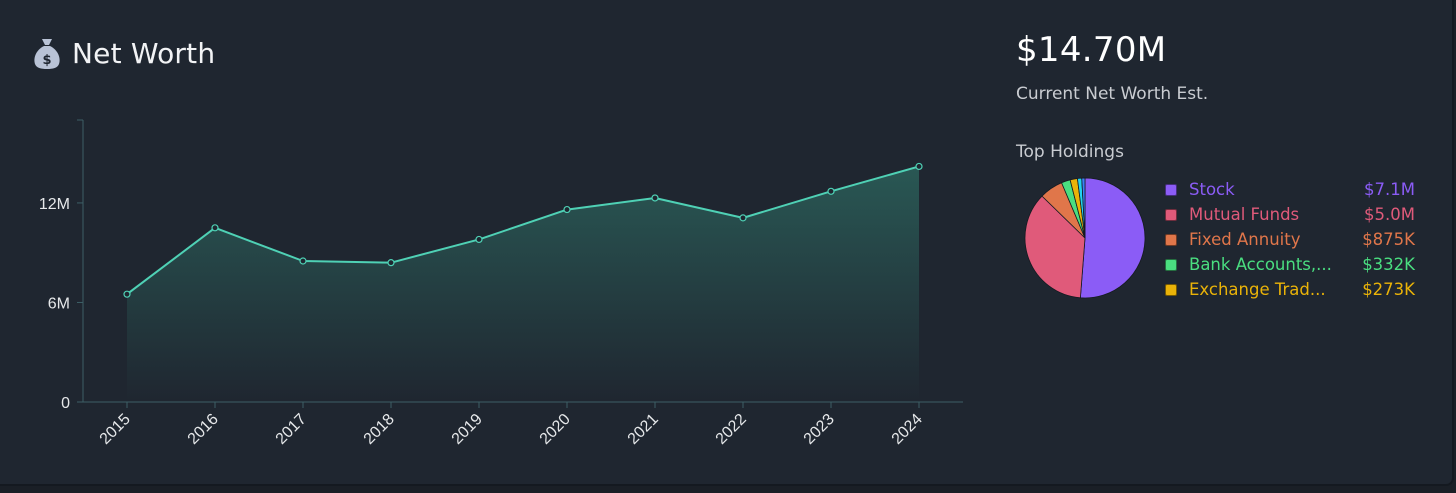  Describe the element at coordinates (54, 204) in the screenshot. I see `y-tick-label: 12M` at that location.